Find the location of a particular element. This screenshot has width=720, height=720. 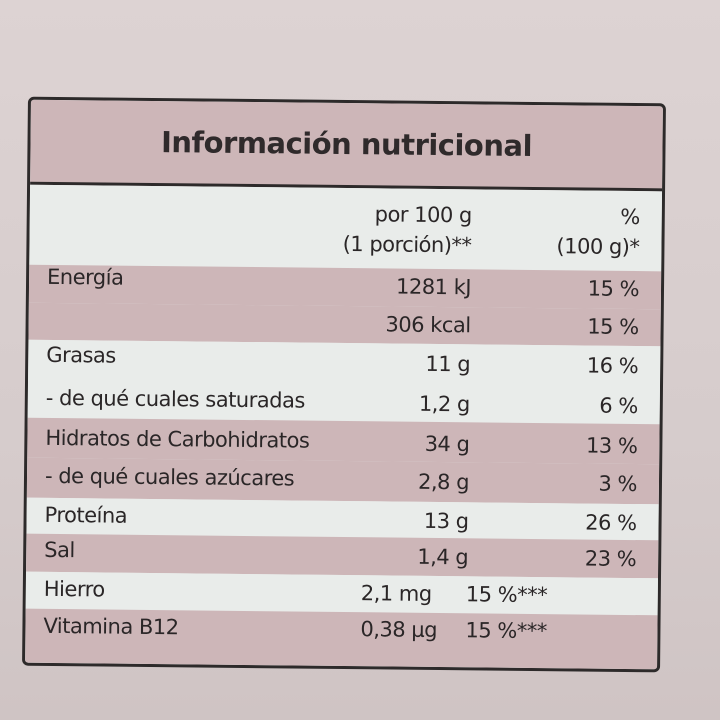

row-amount: 34 g is located at coordinates (447, 444).